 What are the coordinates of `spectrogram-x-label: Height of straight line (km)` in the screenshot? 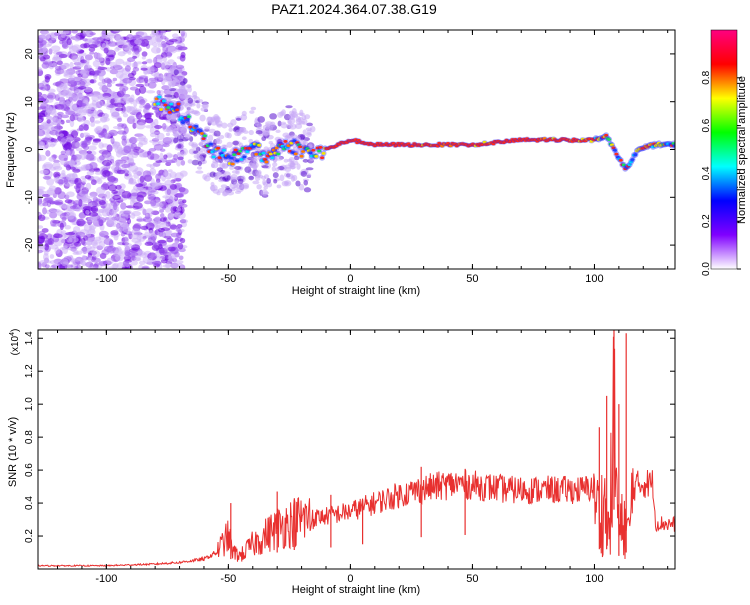 It's located at (356, 291).